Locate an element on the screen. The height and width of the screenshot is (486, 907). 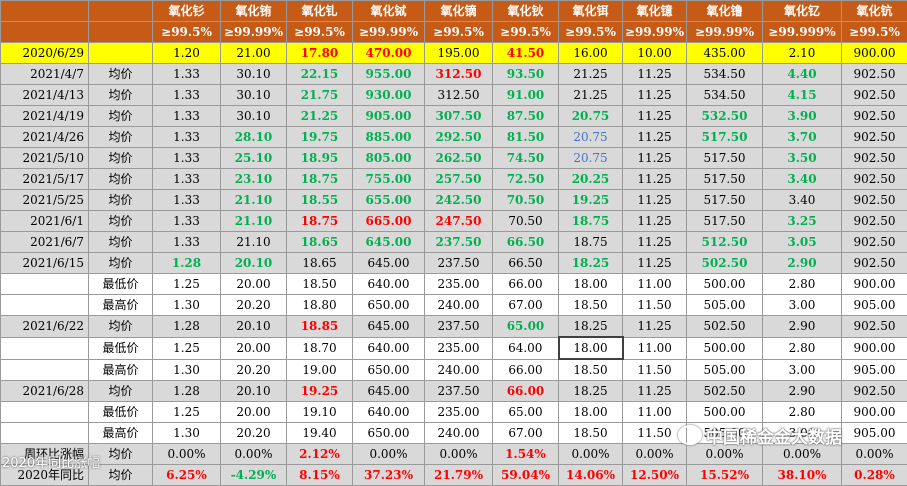
price-cell: 19.25 is located at coordinates (591, 200).